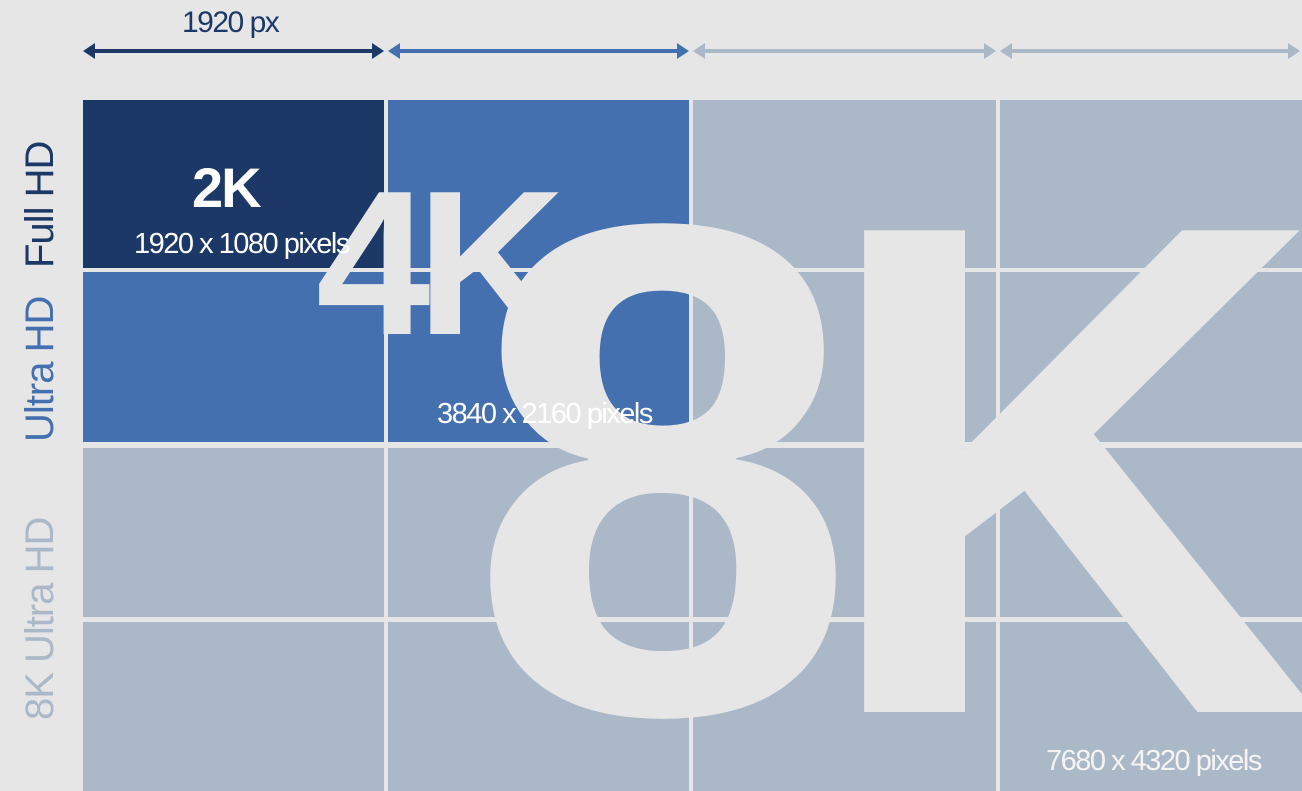  I want to click on tile-2k, so click(233, 184).